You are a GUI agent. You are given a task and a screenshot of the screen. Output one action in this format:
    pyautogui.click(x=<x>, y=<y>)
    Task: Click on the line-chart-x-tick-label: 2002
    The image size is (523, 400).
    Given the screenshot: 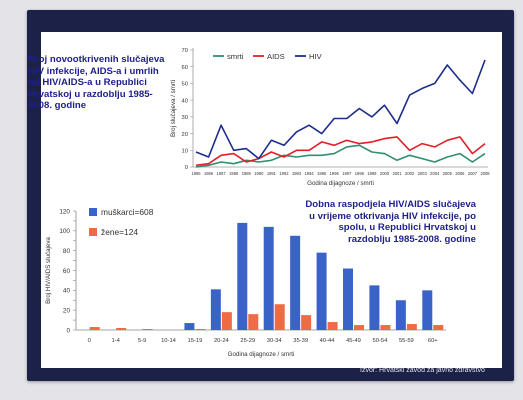 What is the action you would take?
    pyautogui.click(x=410, y=173)
    